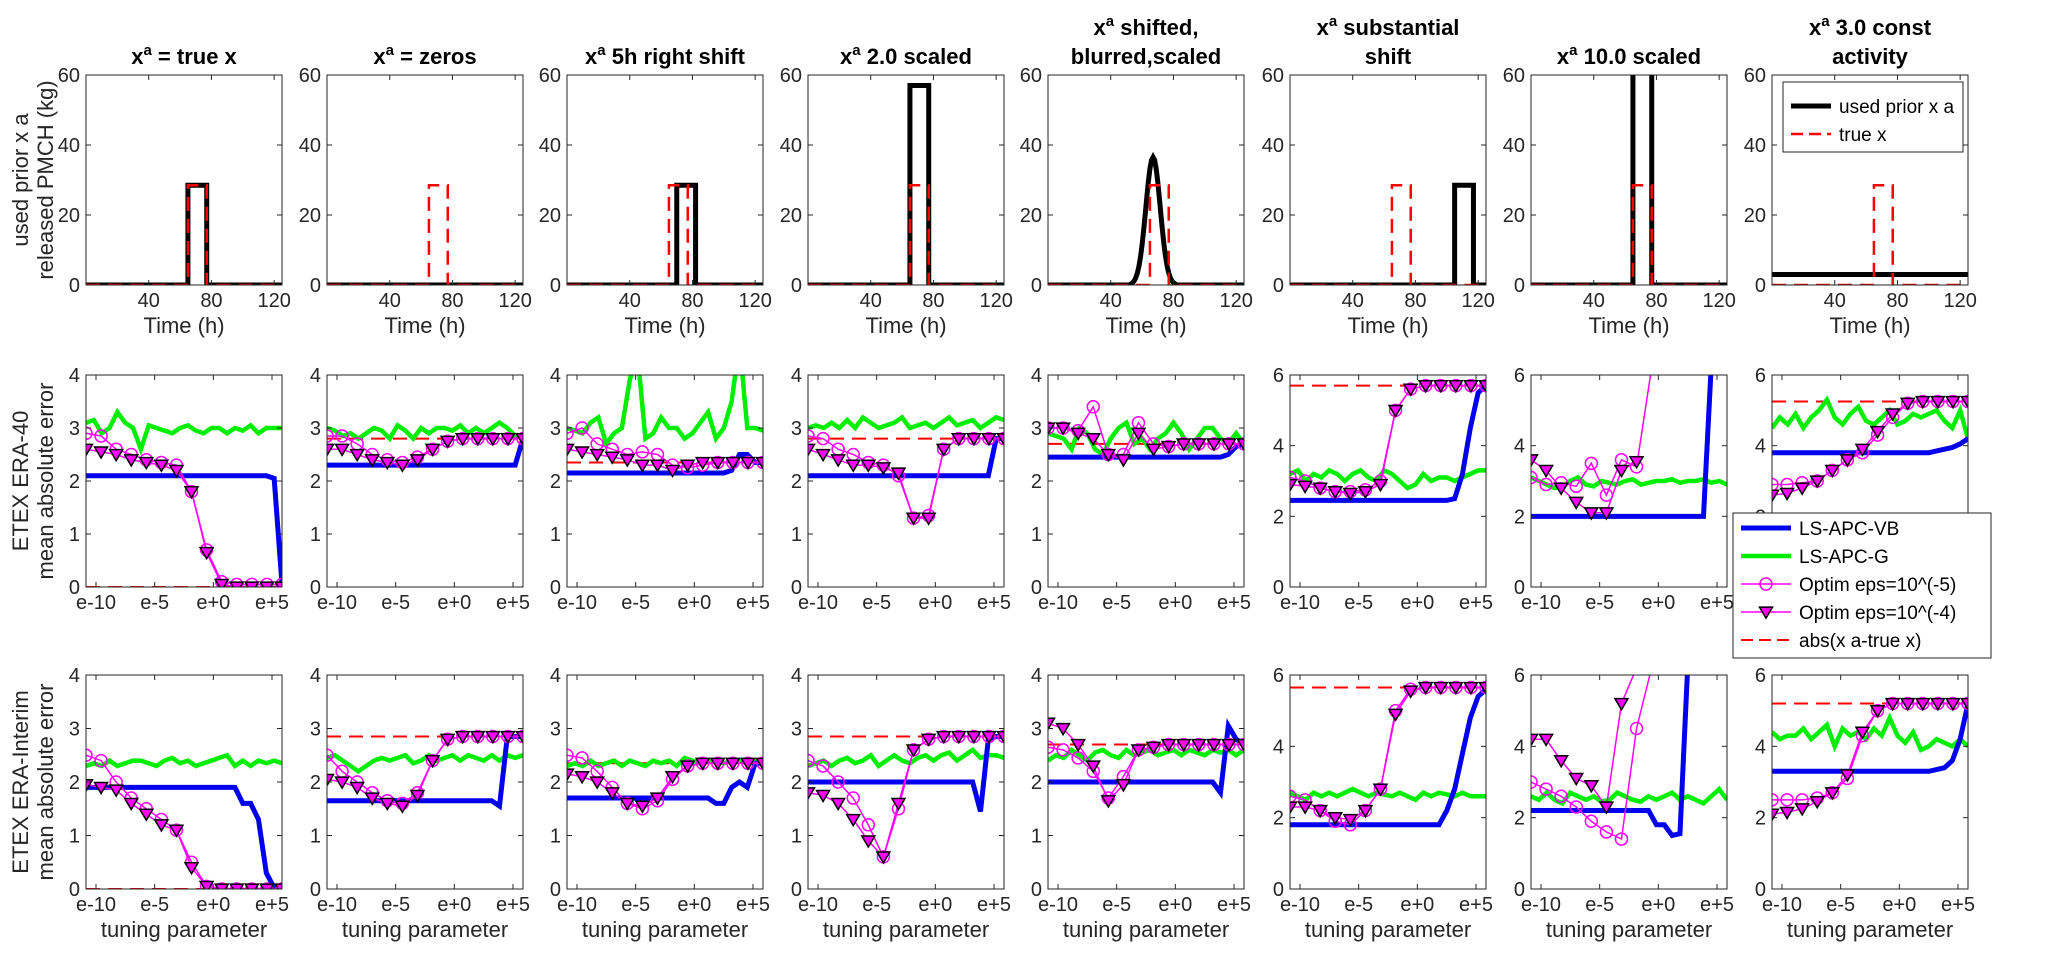 Image resolution: width=2067 pixels, height=965 pixels. What do you see at coordinates (1844, 557) in the screenshot?
I see `legend-label: LS-APC-G` at bounding box center [1844, 557].